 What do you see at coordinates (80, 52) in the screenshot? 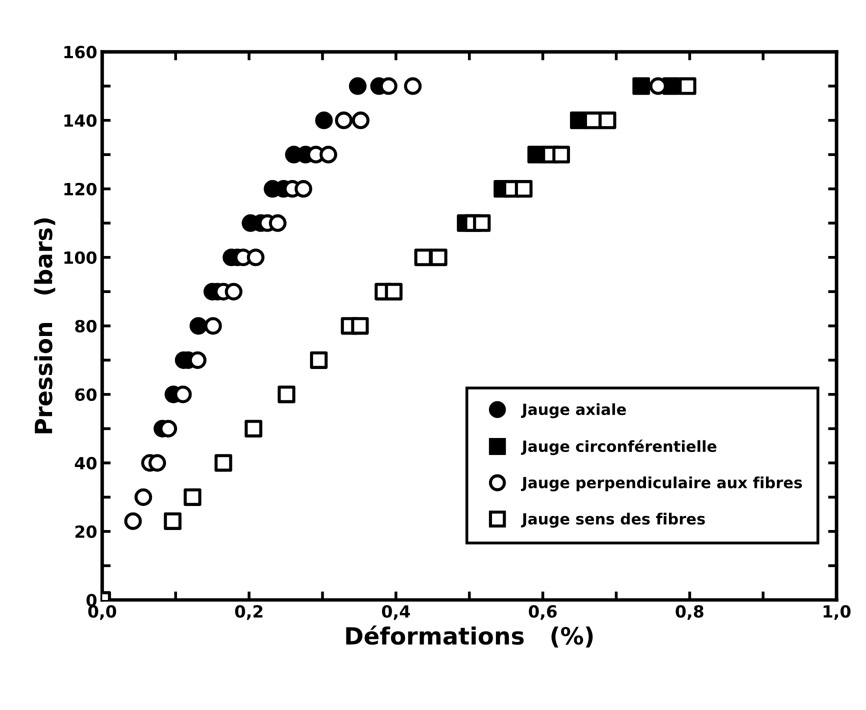
I see `y-tick-label: 160` at bounding box center [80, 52].